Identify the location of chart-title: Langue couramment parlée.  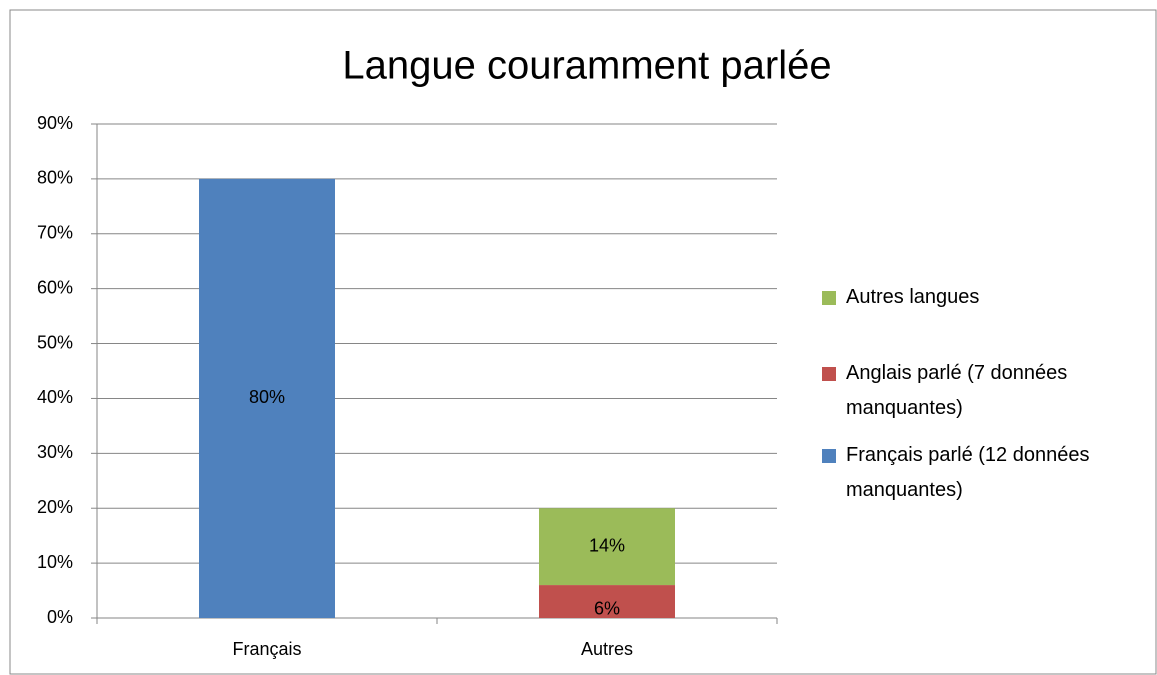
(586, 66).